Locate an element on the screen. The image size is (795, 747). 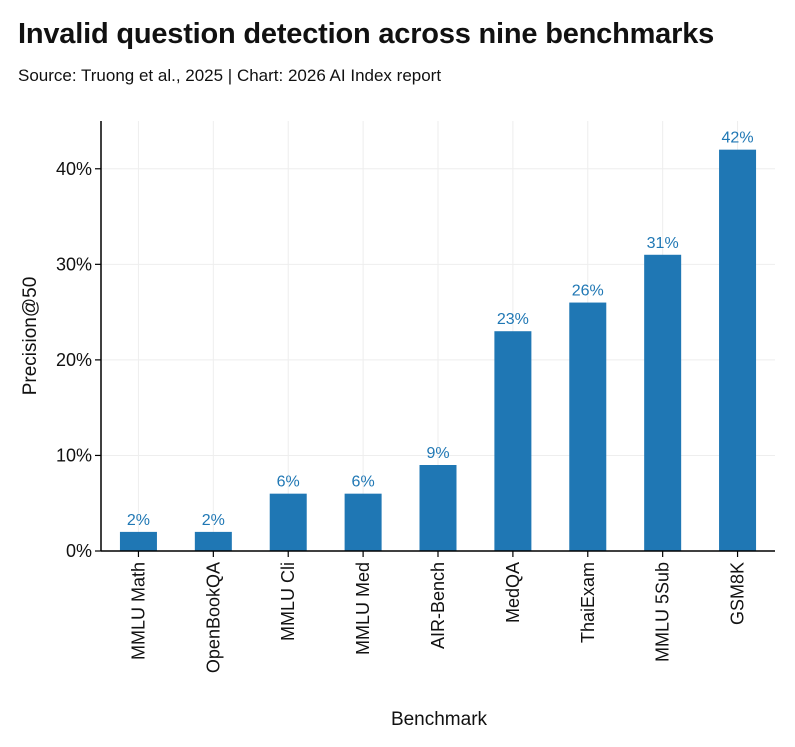
x-tick-label: GSM8K is located at coordinates (738, 593).